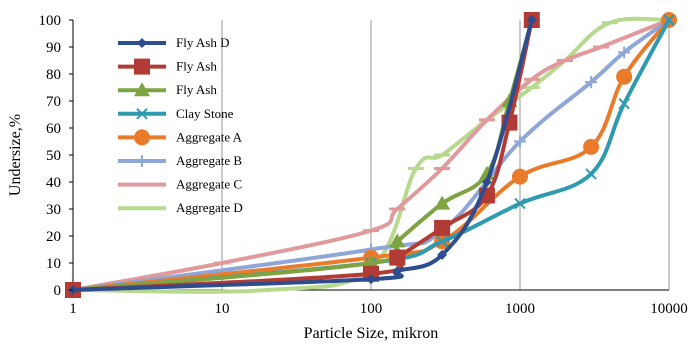  Describe the element at coordinates (50, 21) in the screenshot. I see `y-tick-label: 100` at that location.